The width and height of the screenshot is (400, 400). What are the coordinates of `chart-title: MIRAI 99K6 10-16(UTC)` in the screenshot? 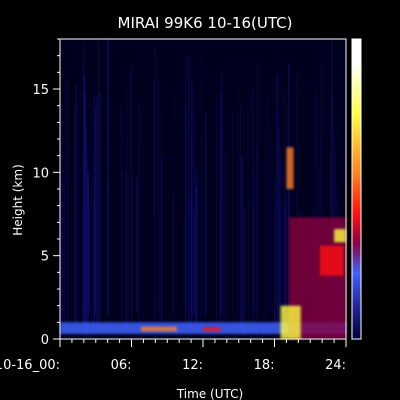 It's located at (205, 23).